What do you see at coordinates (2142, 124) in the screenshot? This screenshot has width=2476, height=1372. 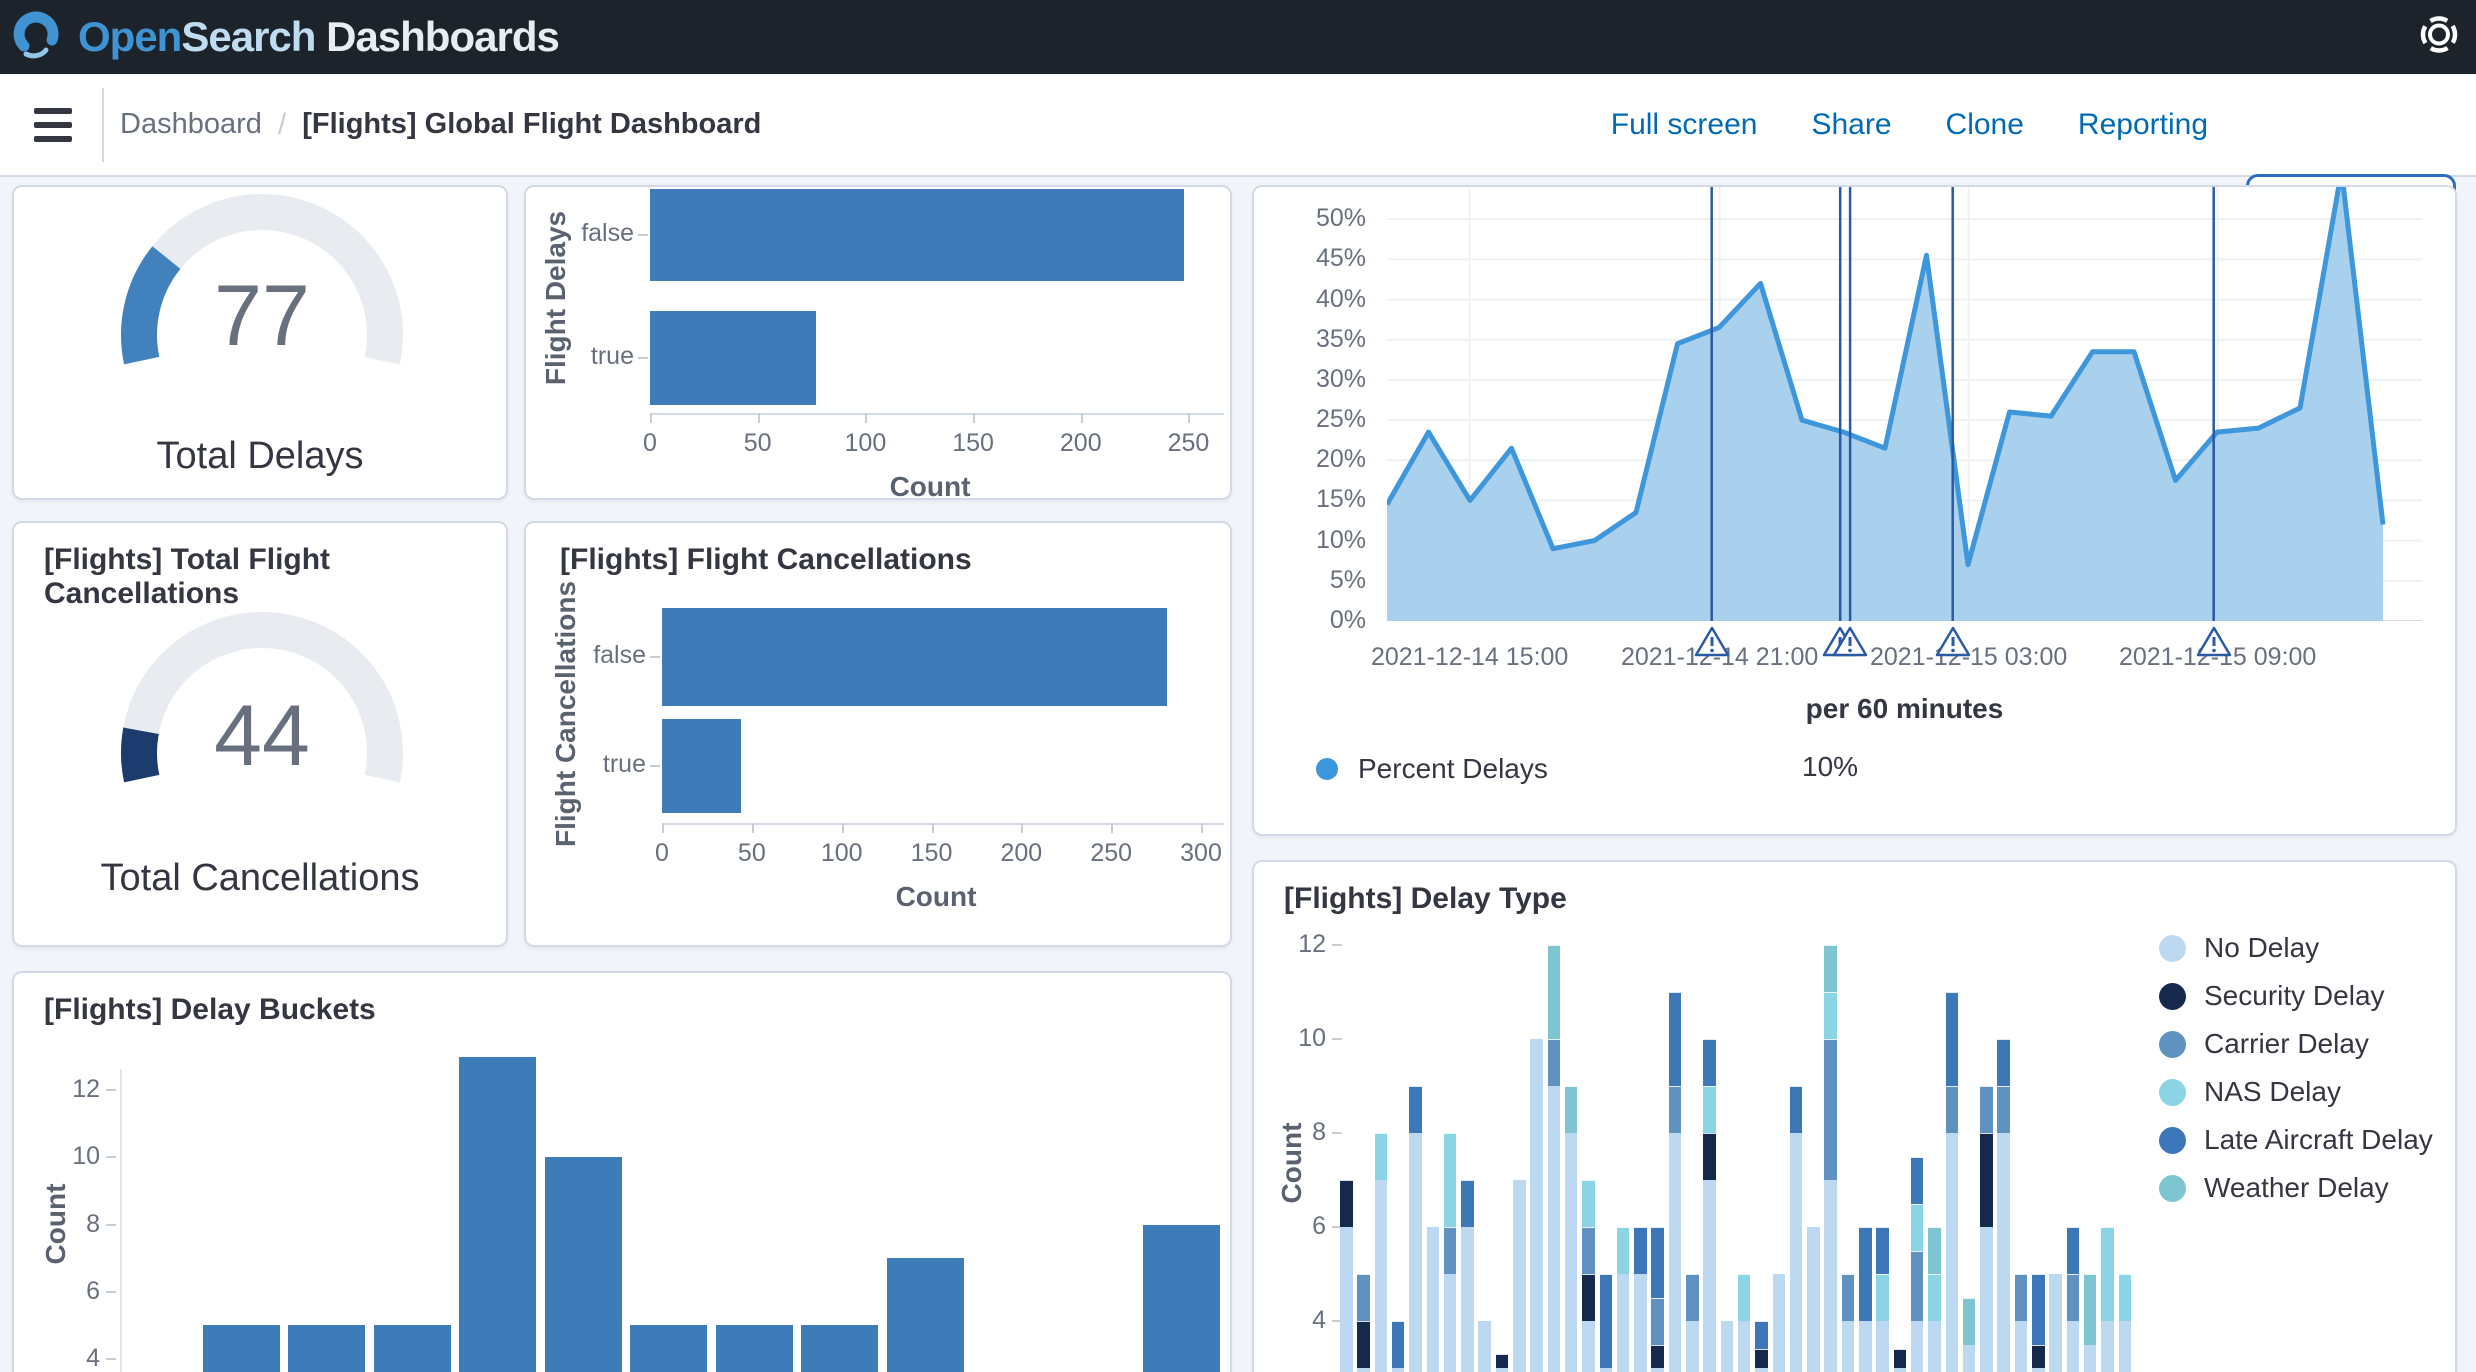 I see `reporting-button: Reporting` at bounding box center [2142, 124].